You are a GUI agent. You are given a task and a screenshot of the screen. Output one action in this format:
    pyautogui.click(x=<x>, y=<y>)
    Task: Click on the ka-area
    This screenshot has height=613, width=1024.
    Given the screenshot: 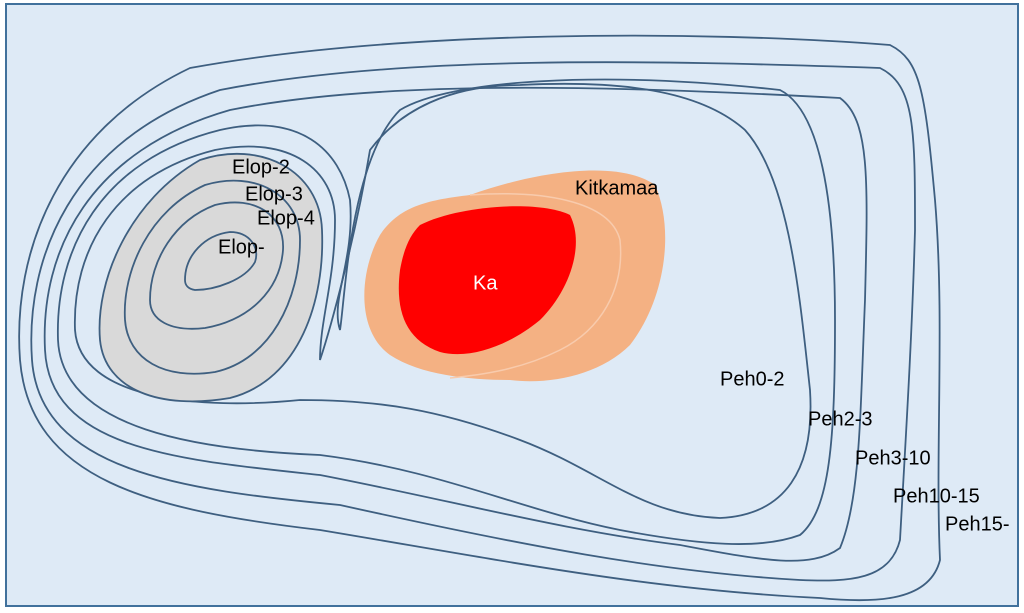 What is the action you would take?
    pyautogui.click(x=487, y=280)
    